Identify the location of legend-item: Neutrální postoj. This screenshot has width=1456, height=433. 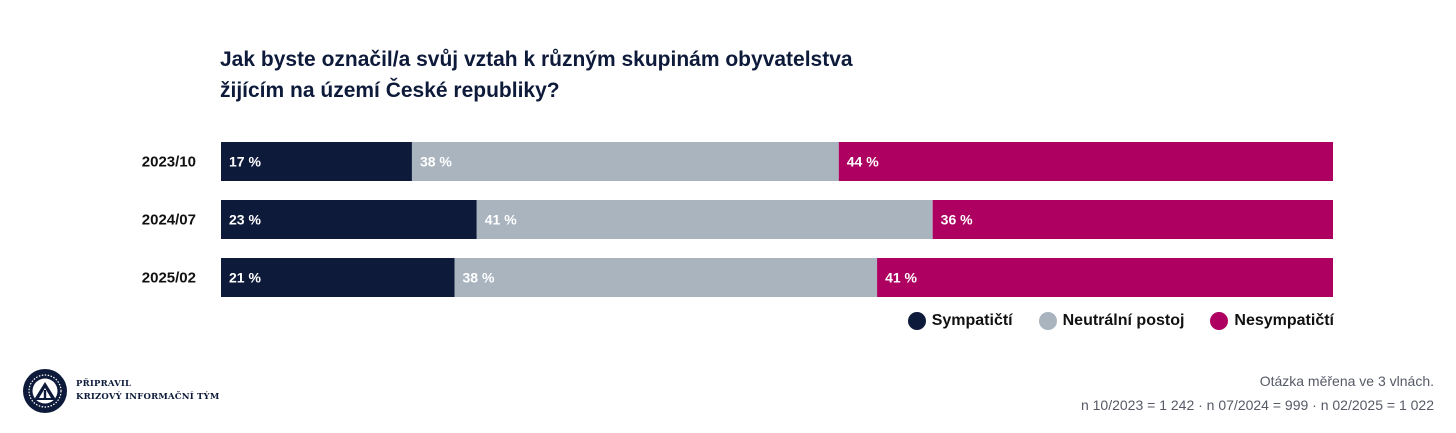
(1111, 321).